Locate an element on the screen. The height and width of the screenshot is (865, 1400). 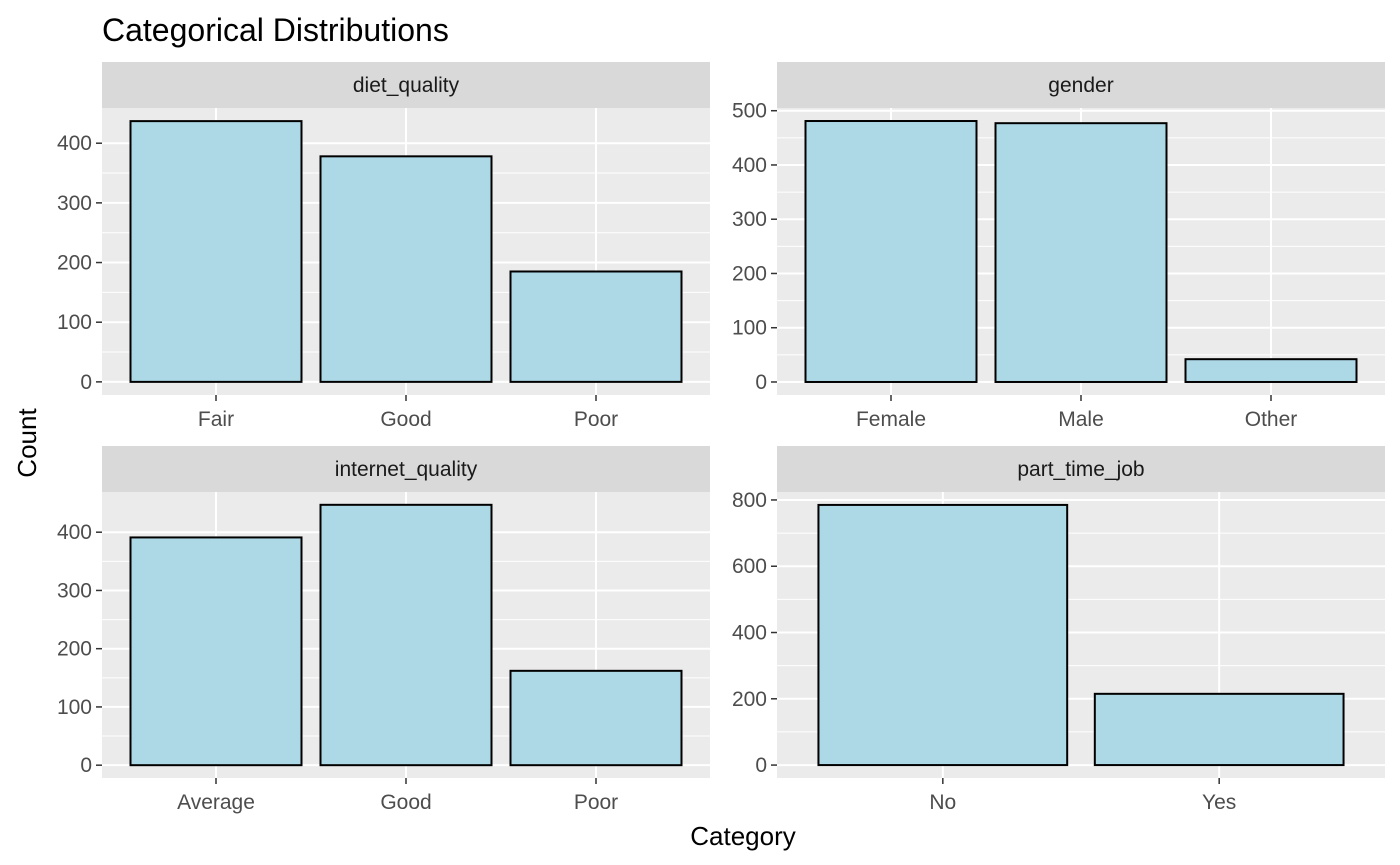
y-tick-label: 500 is located at coordinates (749, 111).